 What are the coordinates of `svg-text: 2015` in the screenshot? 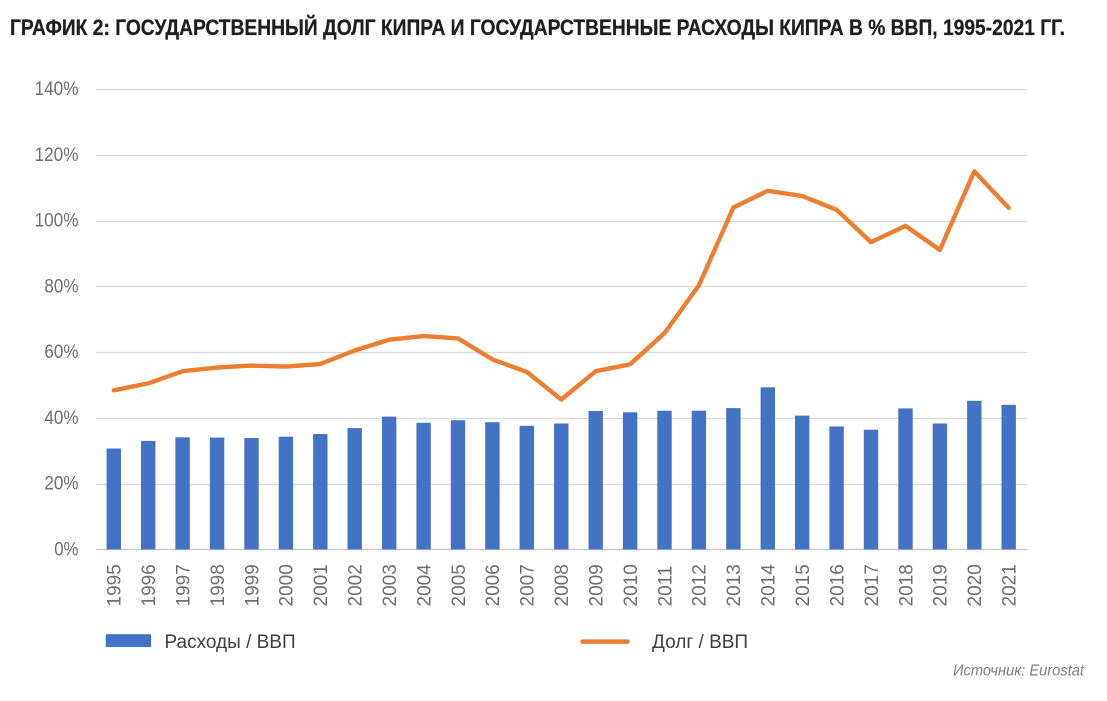 It's located at (803, 585).